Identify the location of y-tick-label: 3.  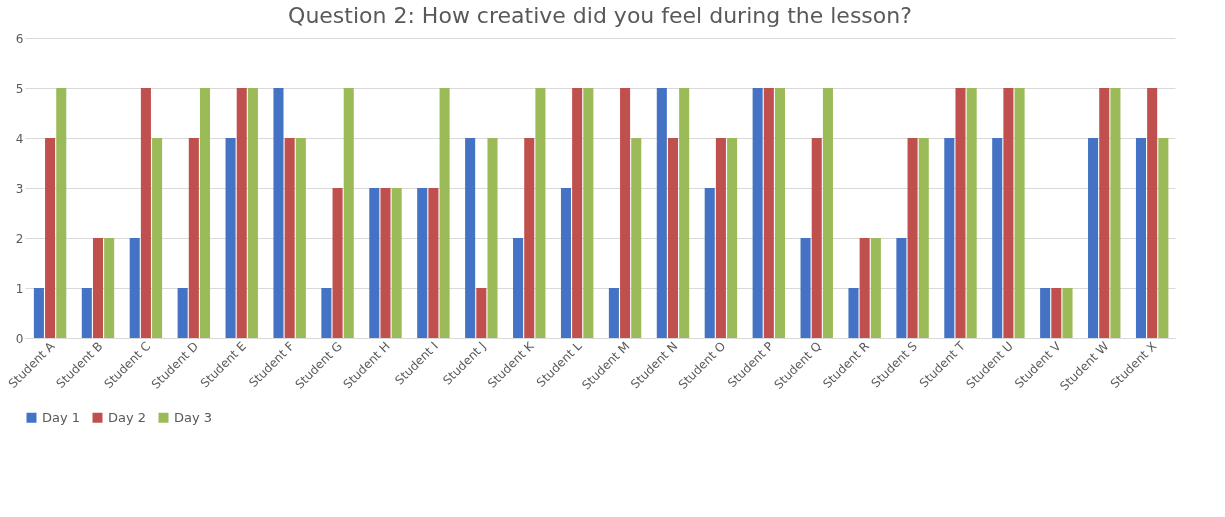
(19, 188).